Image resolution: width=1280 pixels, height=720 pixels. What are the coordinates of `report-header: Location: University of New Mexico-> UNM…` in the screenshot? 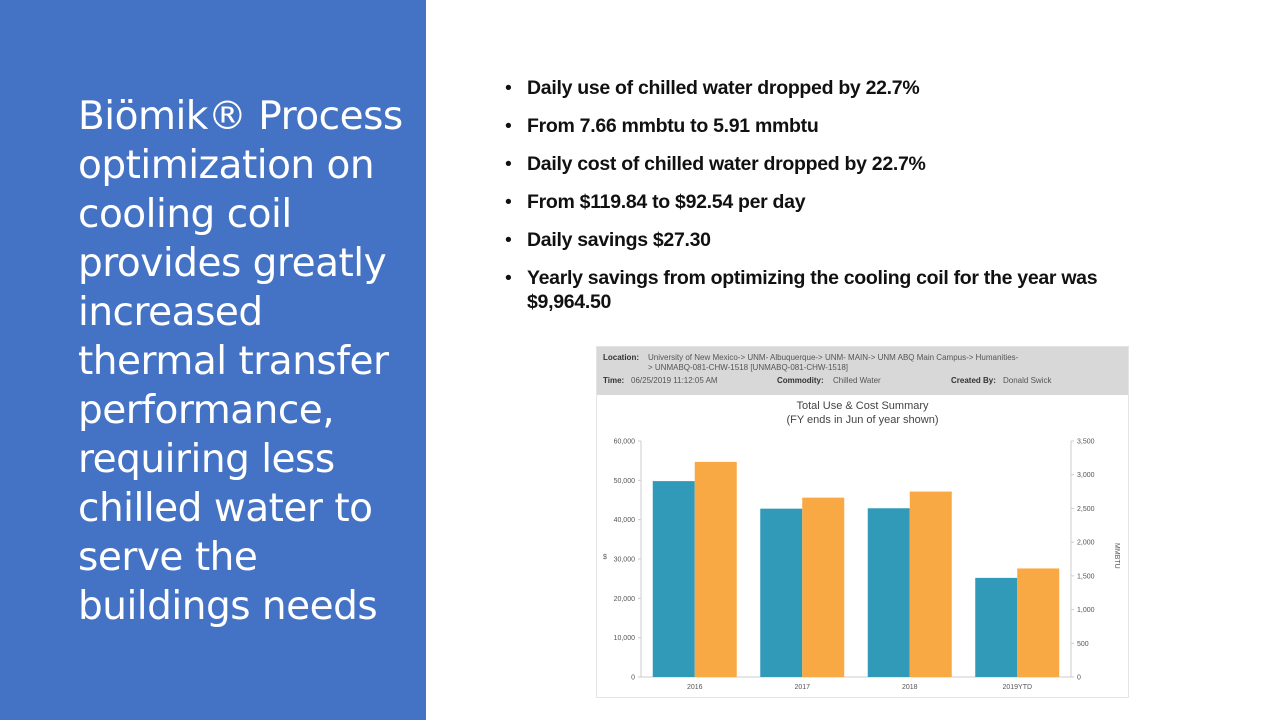 It's located at (862, 371).